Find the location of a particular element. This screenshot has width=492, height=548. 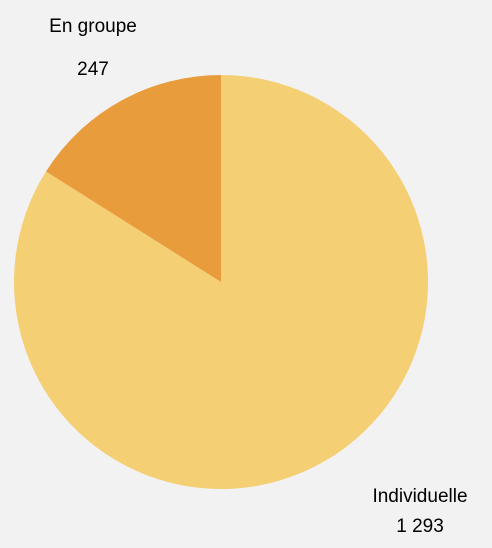

slice-value: 1 293 is located at coordinates (420, 526).